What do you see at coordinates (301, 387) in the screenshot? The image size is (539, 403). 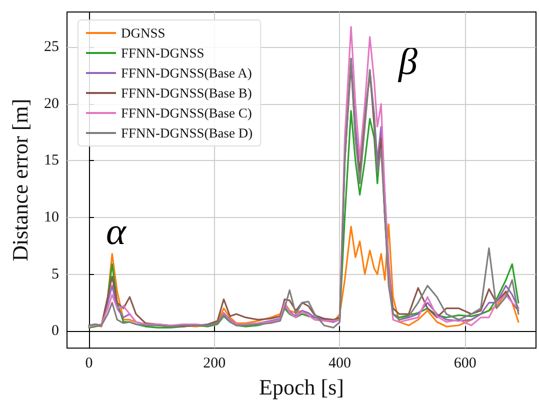 I see `x-axis-title: Epoch [s]` at bounding box center [301, 387].